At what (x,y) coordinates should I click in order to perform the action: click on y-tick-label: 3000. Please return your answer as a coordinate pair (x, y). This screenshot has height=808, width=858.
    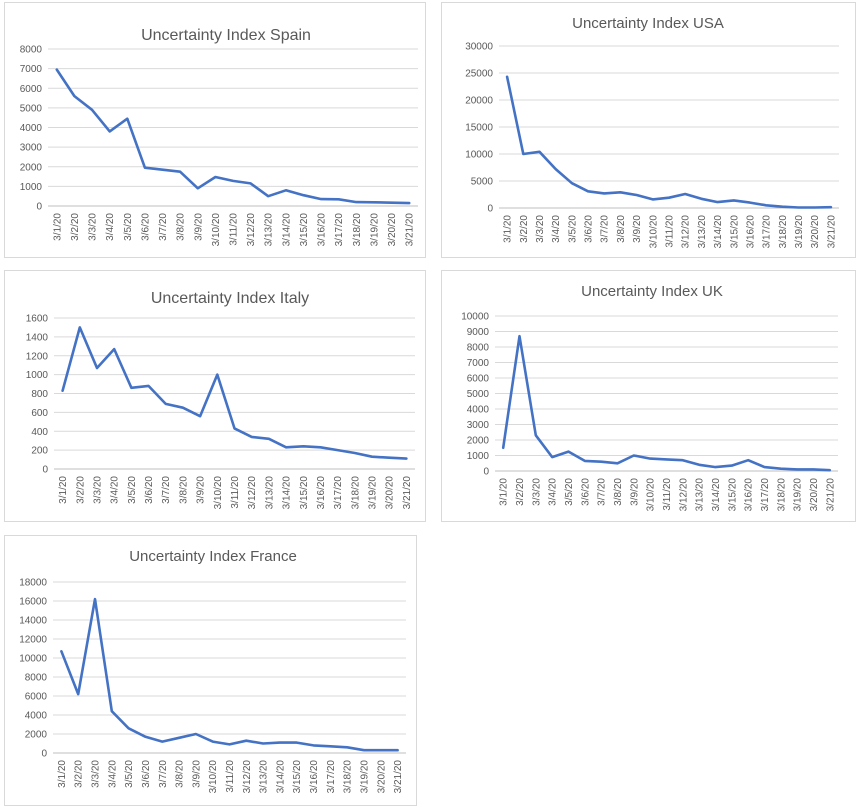
    Looking at the image, I should click on (31, 148).